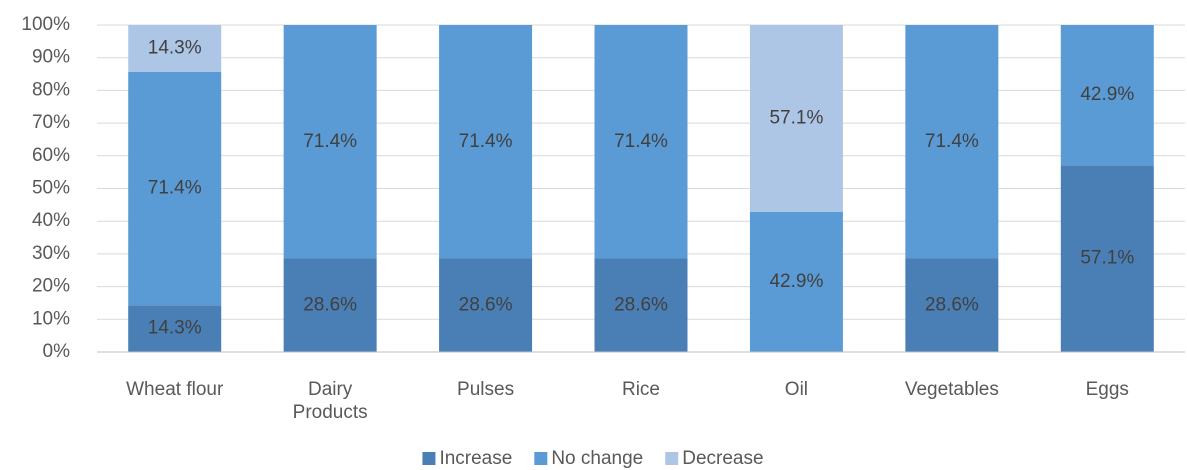  I want to click on y-tick-label: 100%, so click(45, 24).